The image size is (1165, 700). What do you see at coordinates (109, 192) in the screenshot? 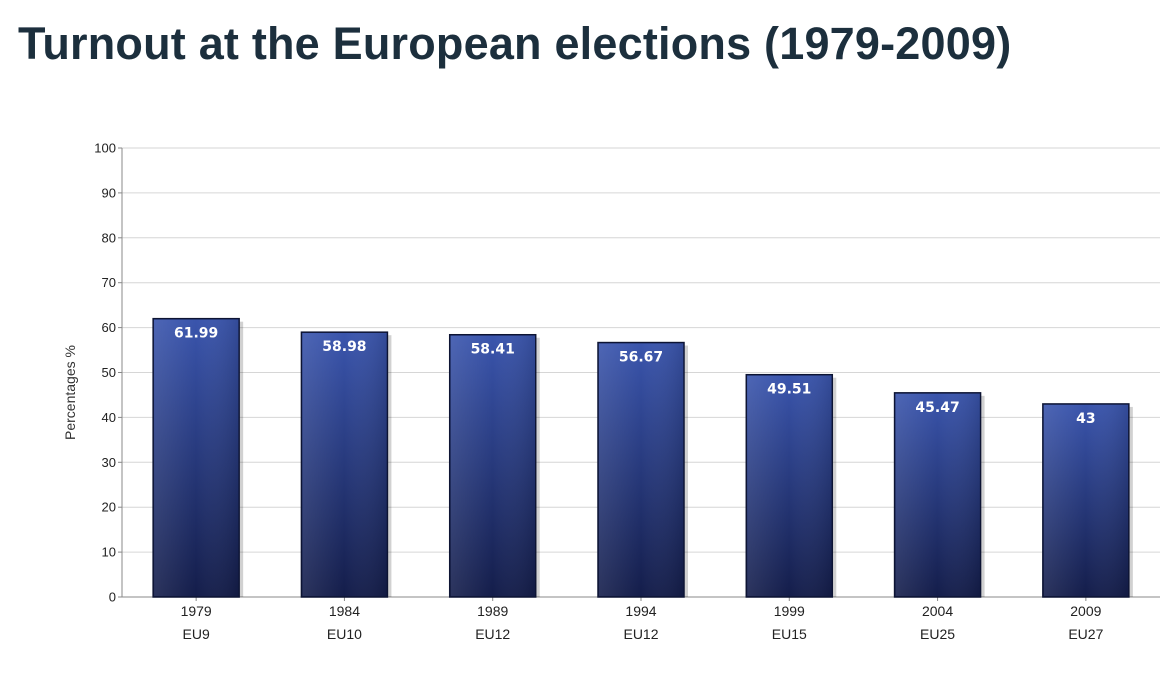
I see `y-tick-label: 90` at bounding box center [109, 192].